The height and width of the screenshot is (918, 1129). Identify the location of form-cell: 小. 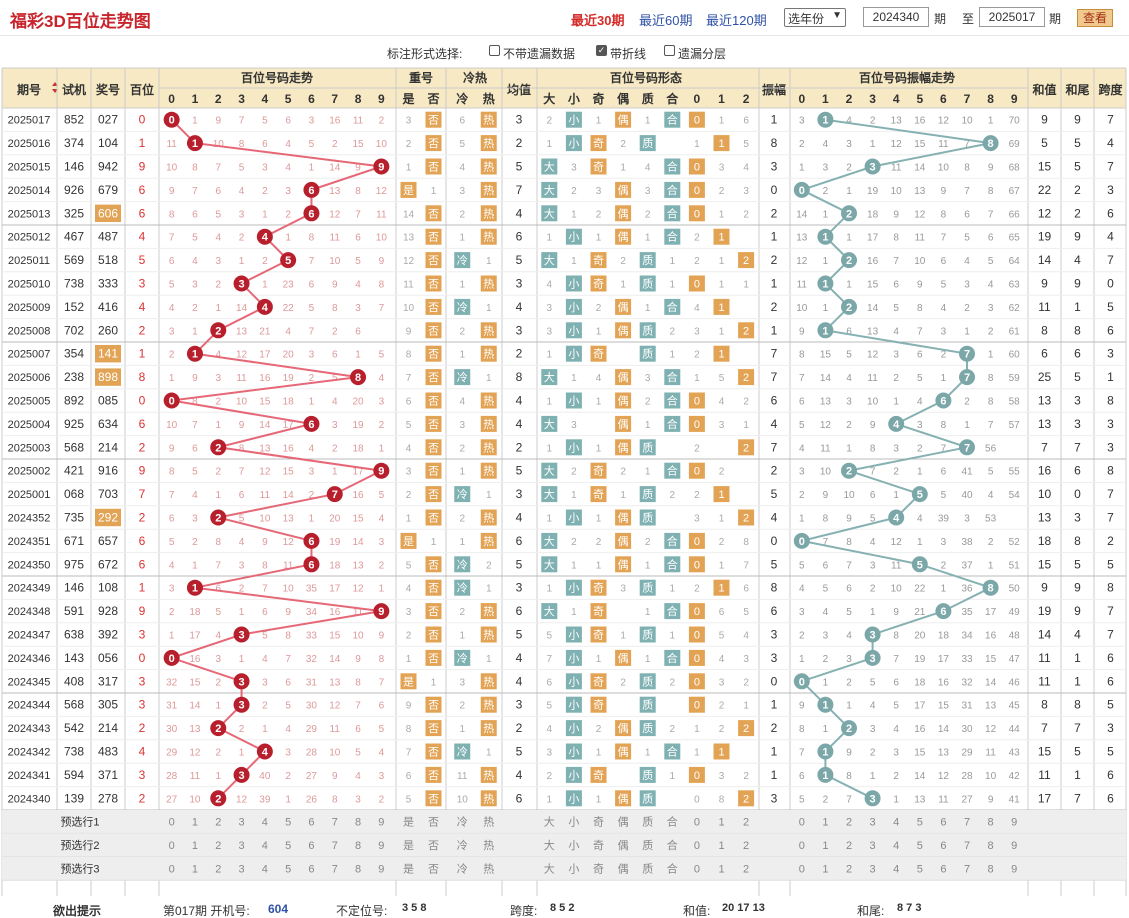
(573, 330).